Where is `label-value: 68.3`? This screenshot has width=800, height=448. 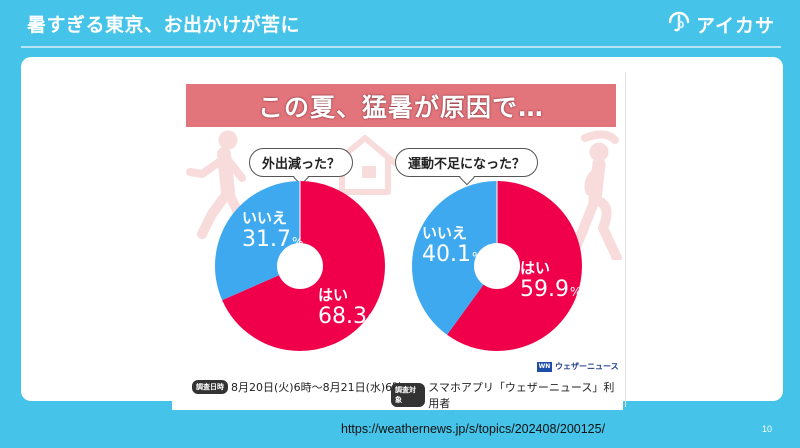
label-value: 68.3 is located at coordinates (342, 316).